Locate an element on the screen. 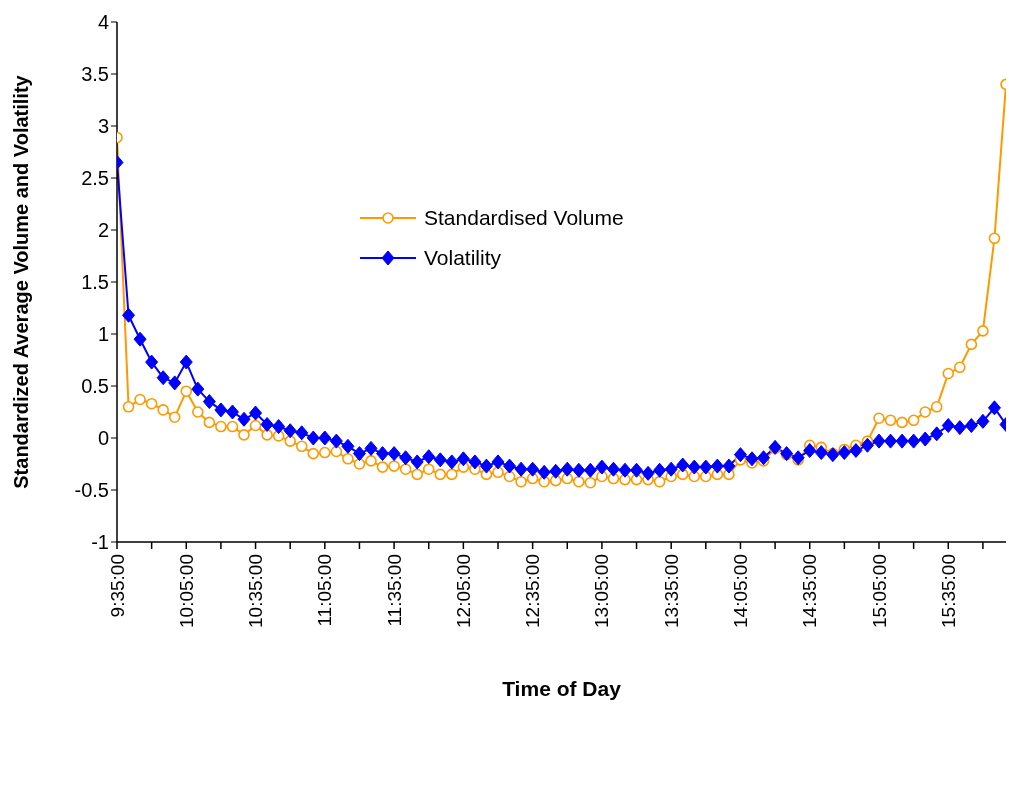 This screenshot has height=792, width=1009. y-tick-label: -1 is located at coordinates (100, 542).